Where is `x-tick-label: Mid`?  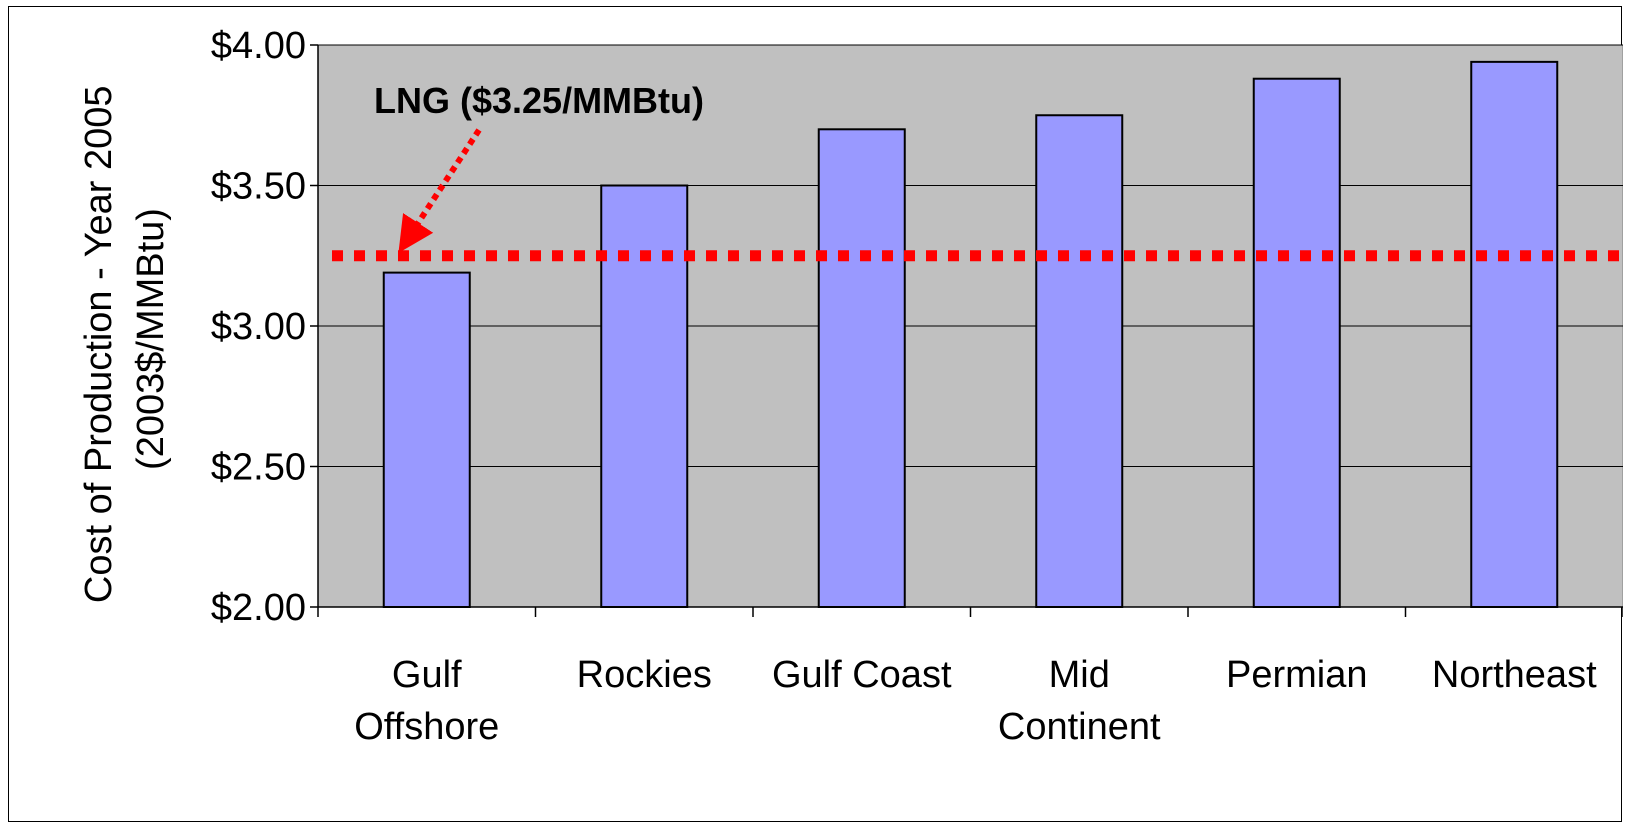
x-tick-label: Mid is located at coordinates (1079, 675).